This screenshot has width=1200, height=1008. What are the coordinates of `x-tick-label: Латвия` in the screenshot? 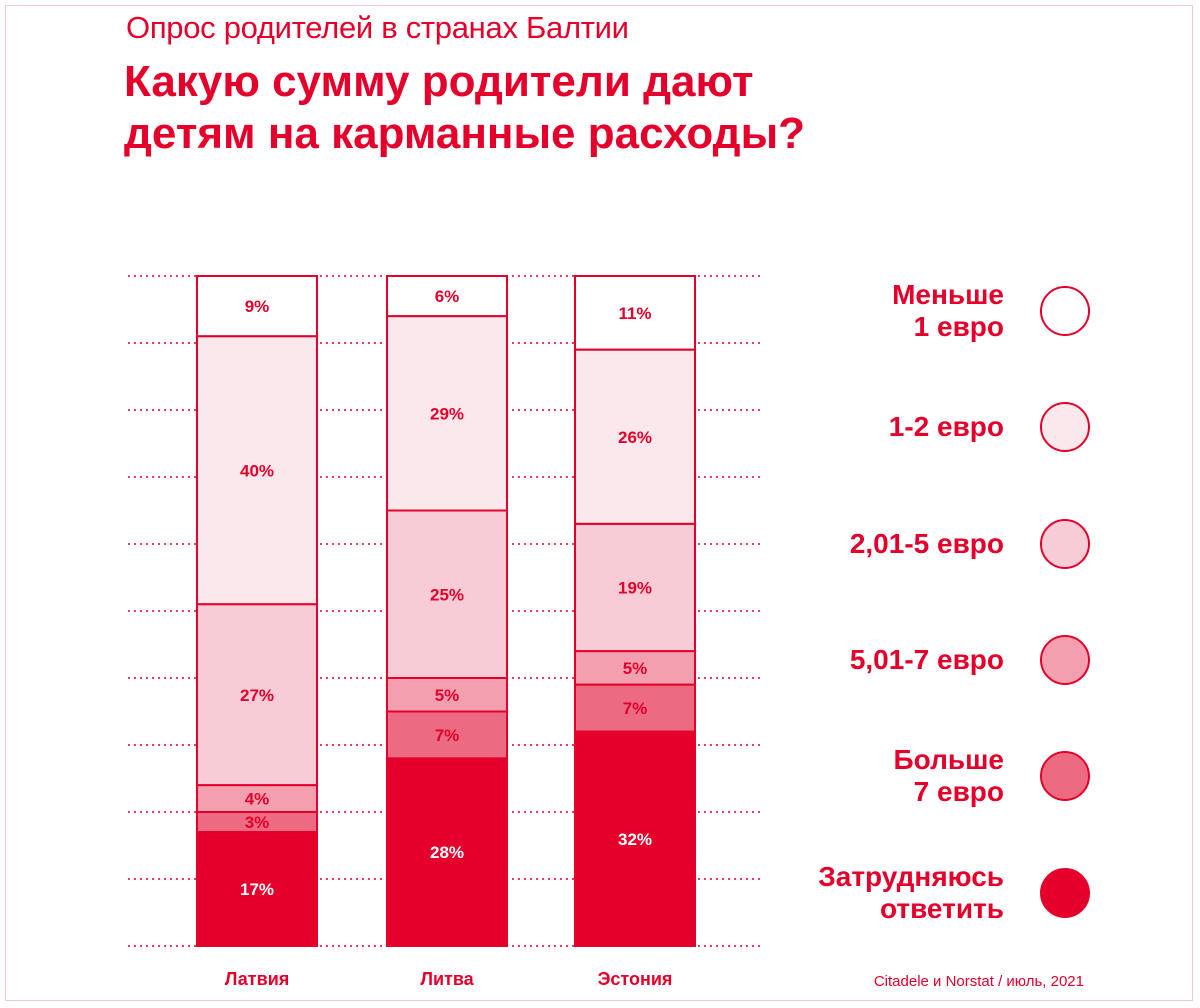 It's located at (257, 979).